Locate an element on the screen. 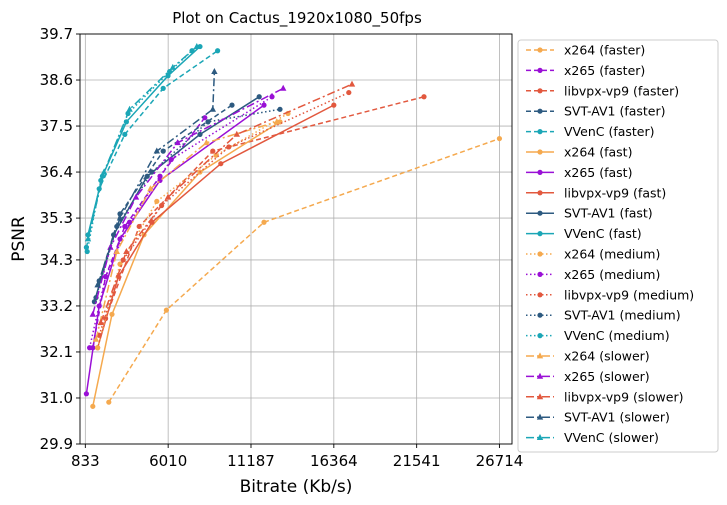  x-axis-label: Bitrate (Kb/s) is located at coordinates (296, 487).